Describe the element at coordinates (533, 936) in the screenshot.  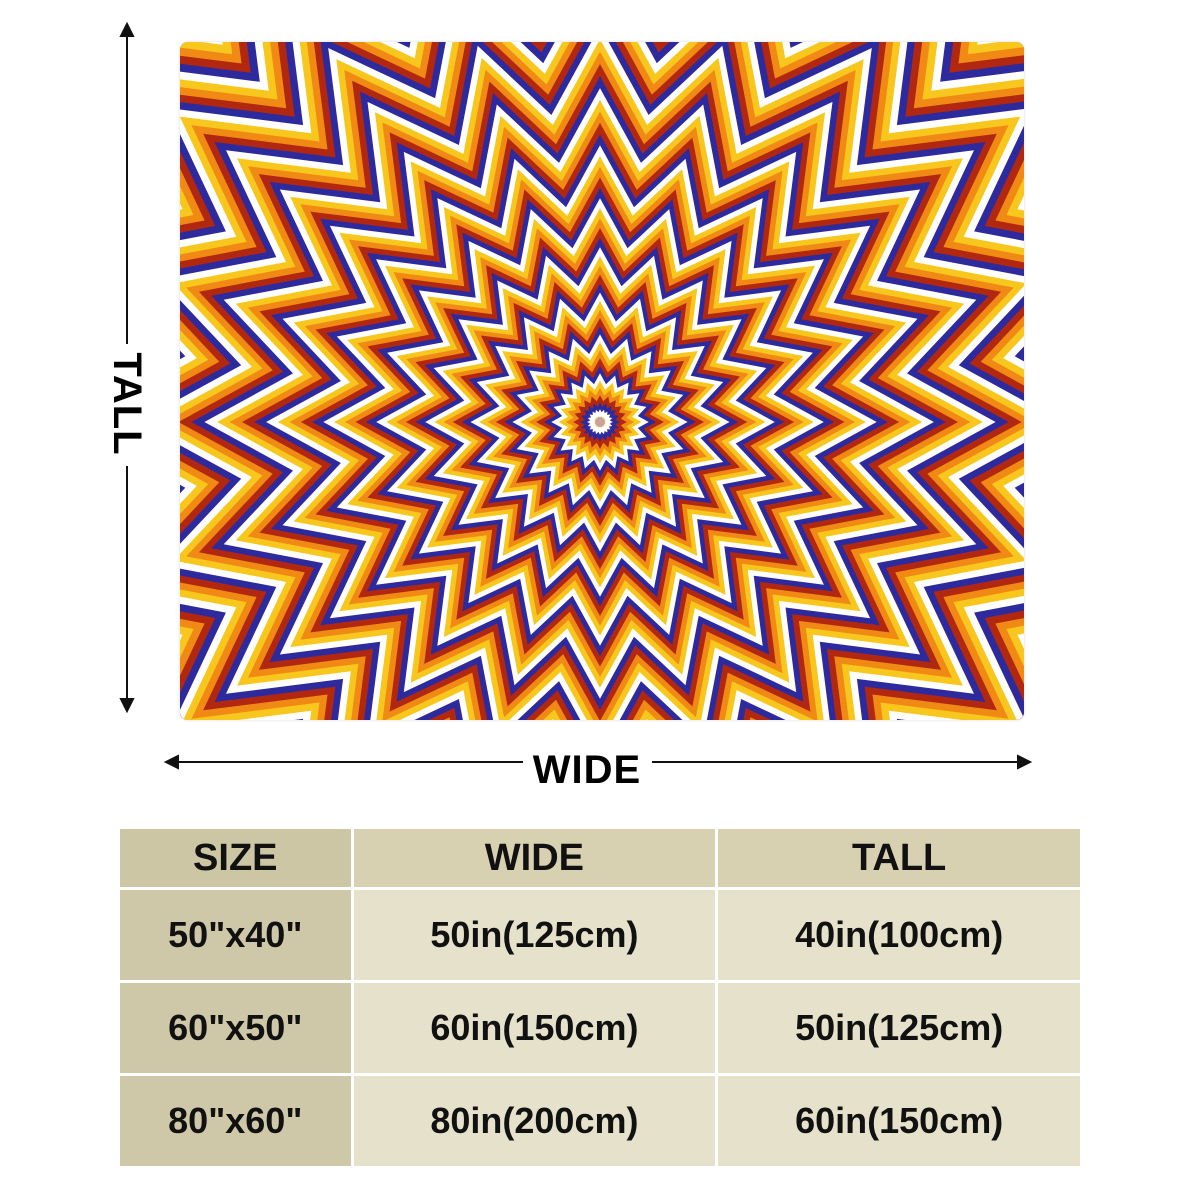
I see `wide-cell: 50in(125cm)` at that location.